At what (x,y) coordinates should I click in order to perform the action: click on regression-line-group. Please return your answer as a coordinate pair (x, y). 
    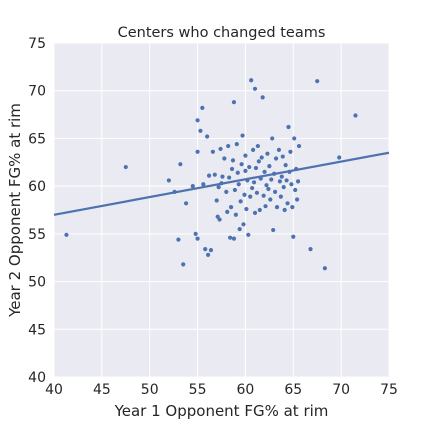
    Looking at the image, I should click on (221, 183).